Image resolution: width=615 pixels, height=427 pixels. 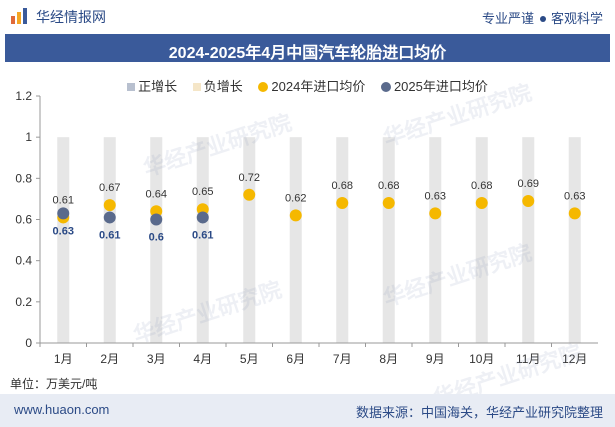 I want to click on footer: www.huaon.com 数据来源：中国海关，华经产业研究院整理, so click(x=307, y=410).